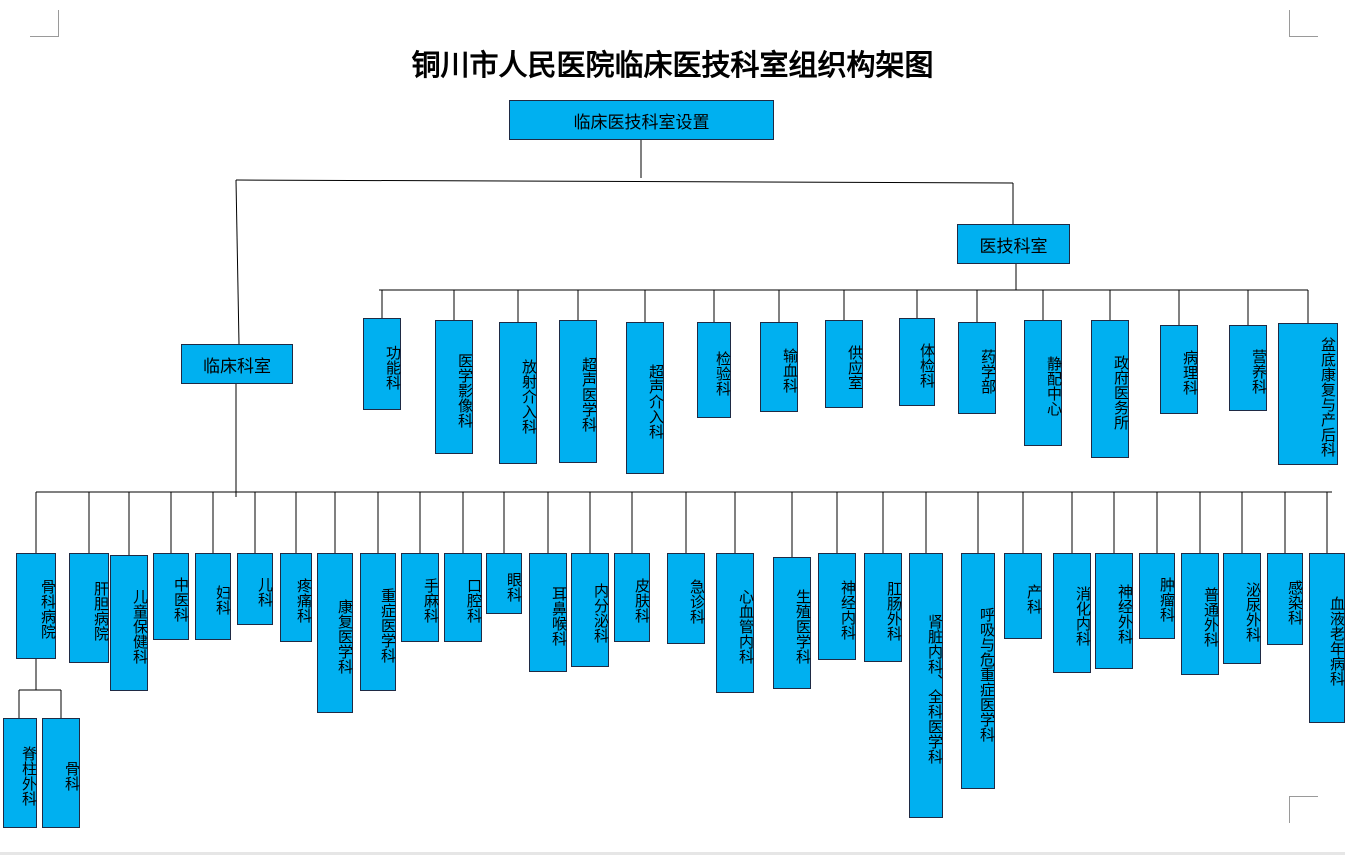 The width and height of the screenshot is (1345, 855). What do you see at coordinates (1308, 394) in the screenshot?
I see `tech-dept-node: 盆底康复与产后科` at bounding box center [1308, 394].